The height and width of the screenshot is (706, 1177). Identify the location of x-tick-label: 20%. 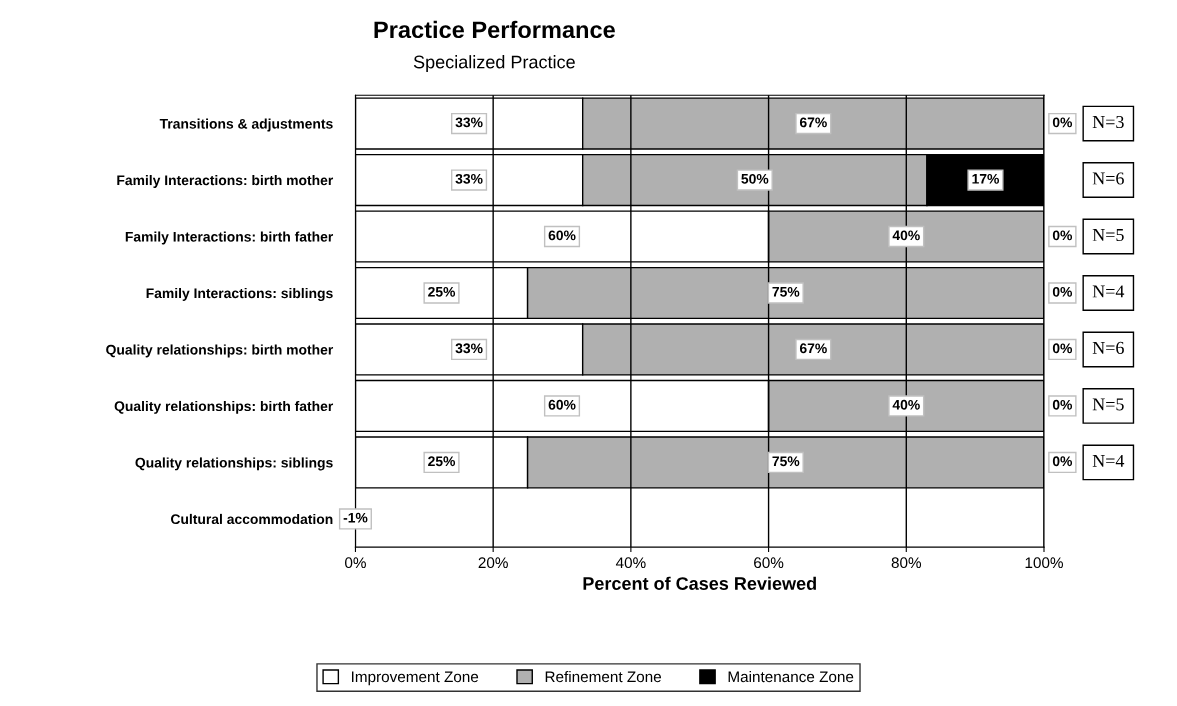
(493, 563).